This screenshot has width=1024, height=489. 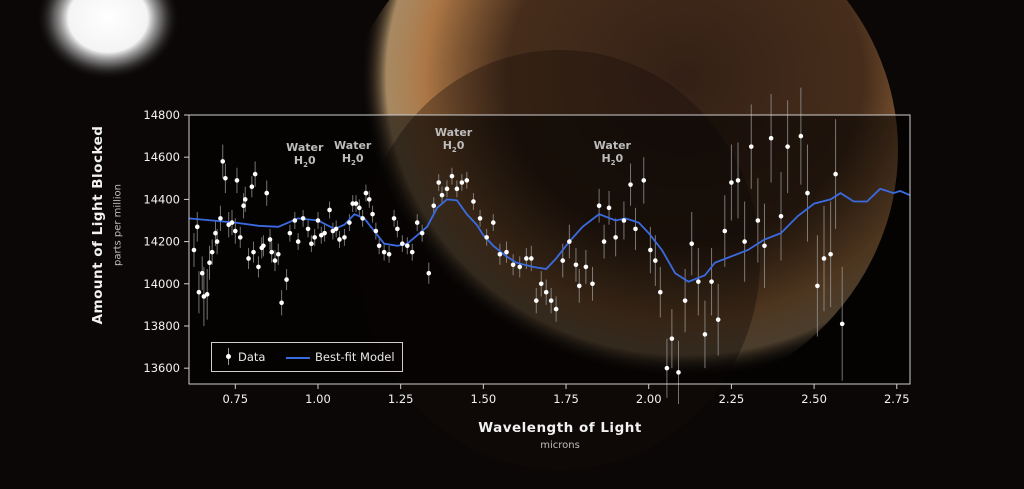 What do you see at coordinates (549, 235) in the screenshot?
I see `best-fit-model-line` at bounding box center [549, 235].